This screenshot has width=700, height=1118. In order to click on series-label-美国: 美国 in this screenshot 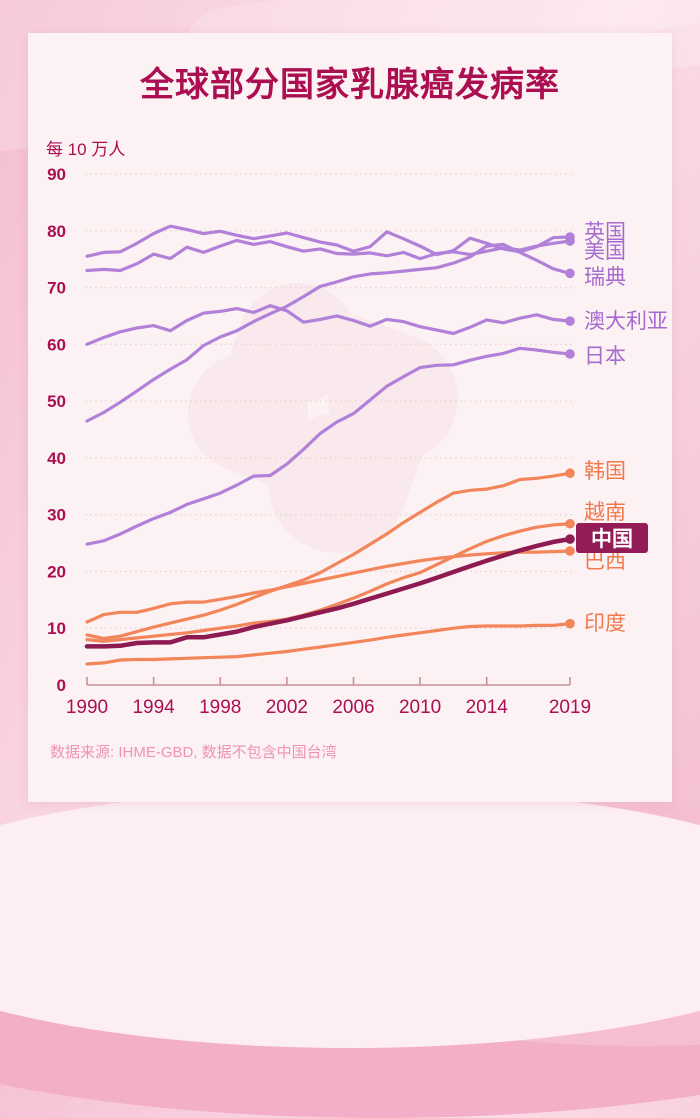, I will do `click(605, 251)`.